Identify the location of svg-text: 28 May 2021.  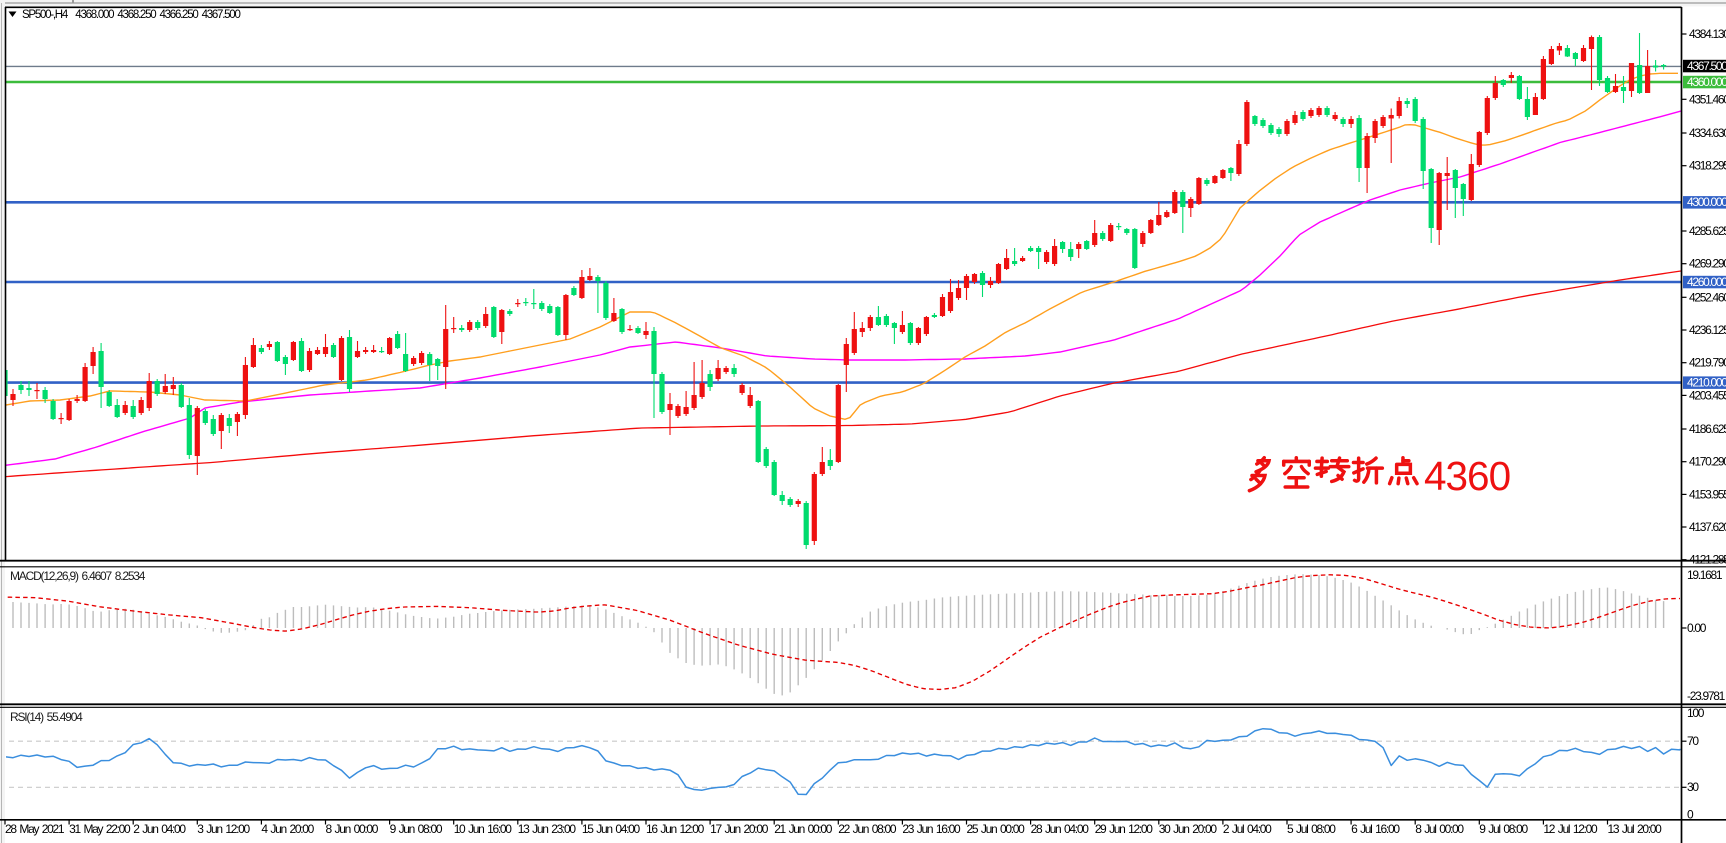
(35, 829).